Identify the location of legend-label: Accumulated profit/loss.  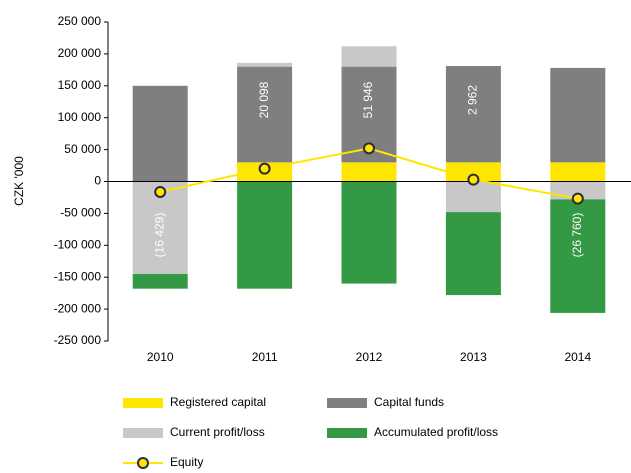
(436, 432).